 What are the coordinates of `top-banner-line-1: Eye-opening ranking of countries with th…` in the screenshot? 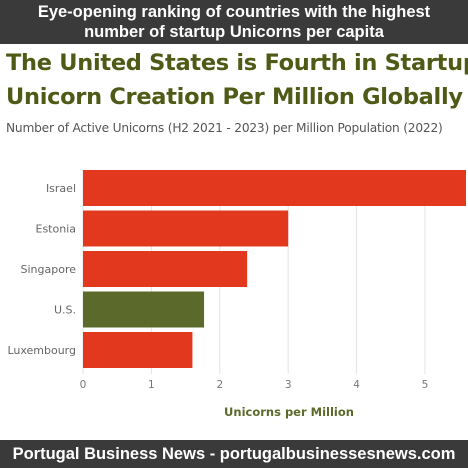 It's located at (234, 12).